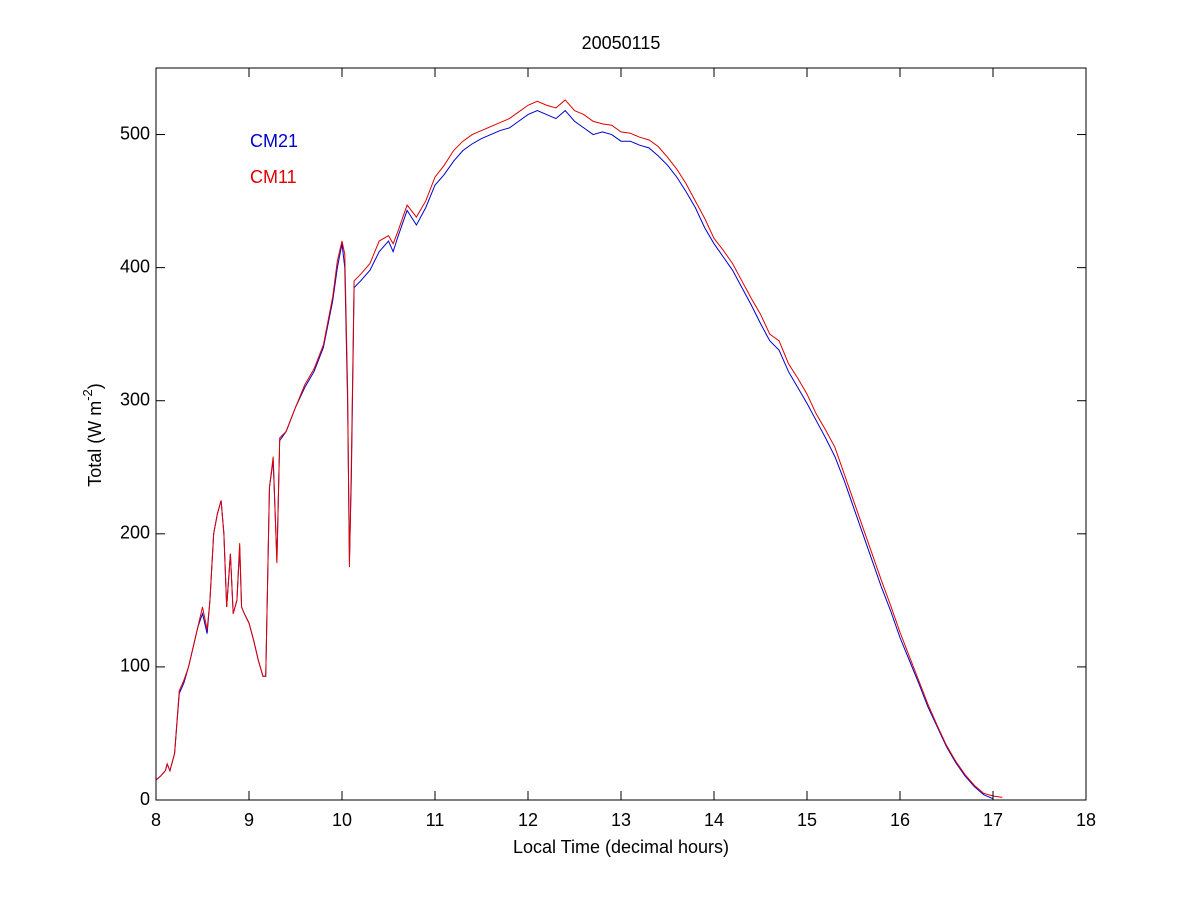 Image resolution: width=1200 pixels, height=900 pixels. Describe the element at coordinates (87, 395) in the screenshot. I see `y-axis-label-sup: -2` at that location.